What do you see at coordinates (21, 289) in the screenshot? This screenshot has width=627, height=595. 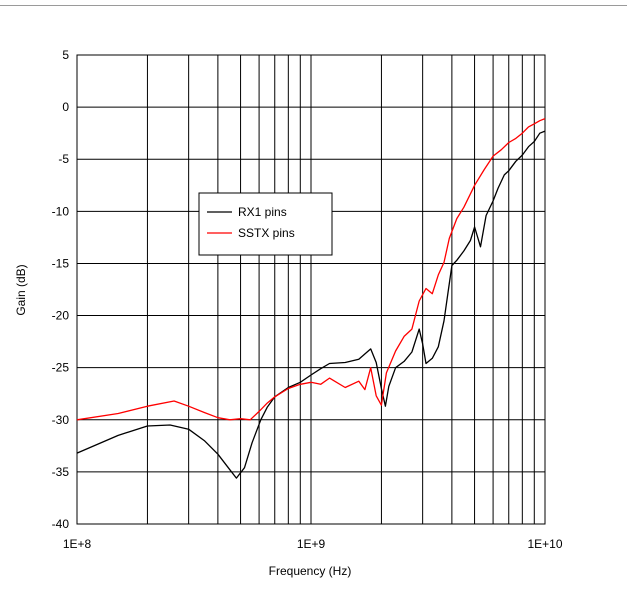 I see `y-axis-title: Gain (dB)` at bounding box center [21, 289].